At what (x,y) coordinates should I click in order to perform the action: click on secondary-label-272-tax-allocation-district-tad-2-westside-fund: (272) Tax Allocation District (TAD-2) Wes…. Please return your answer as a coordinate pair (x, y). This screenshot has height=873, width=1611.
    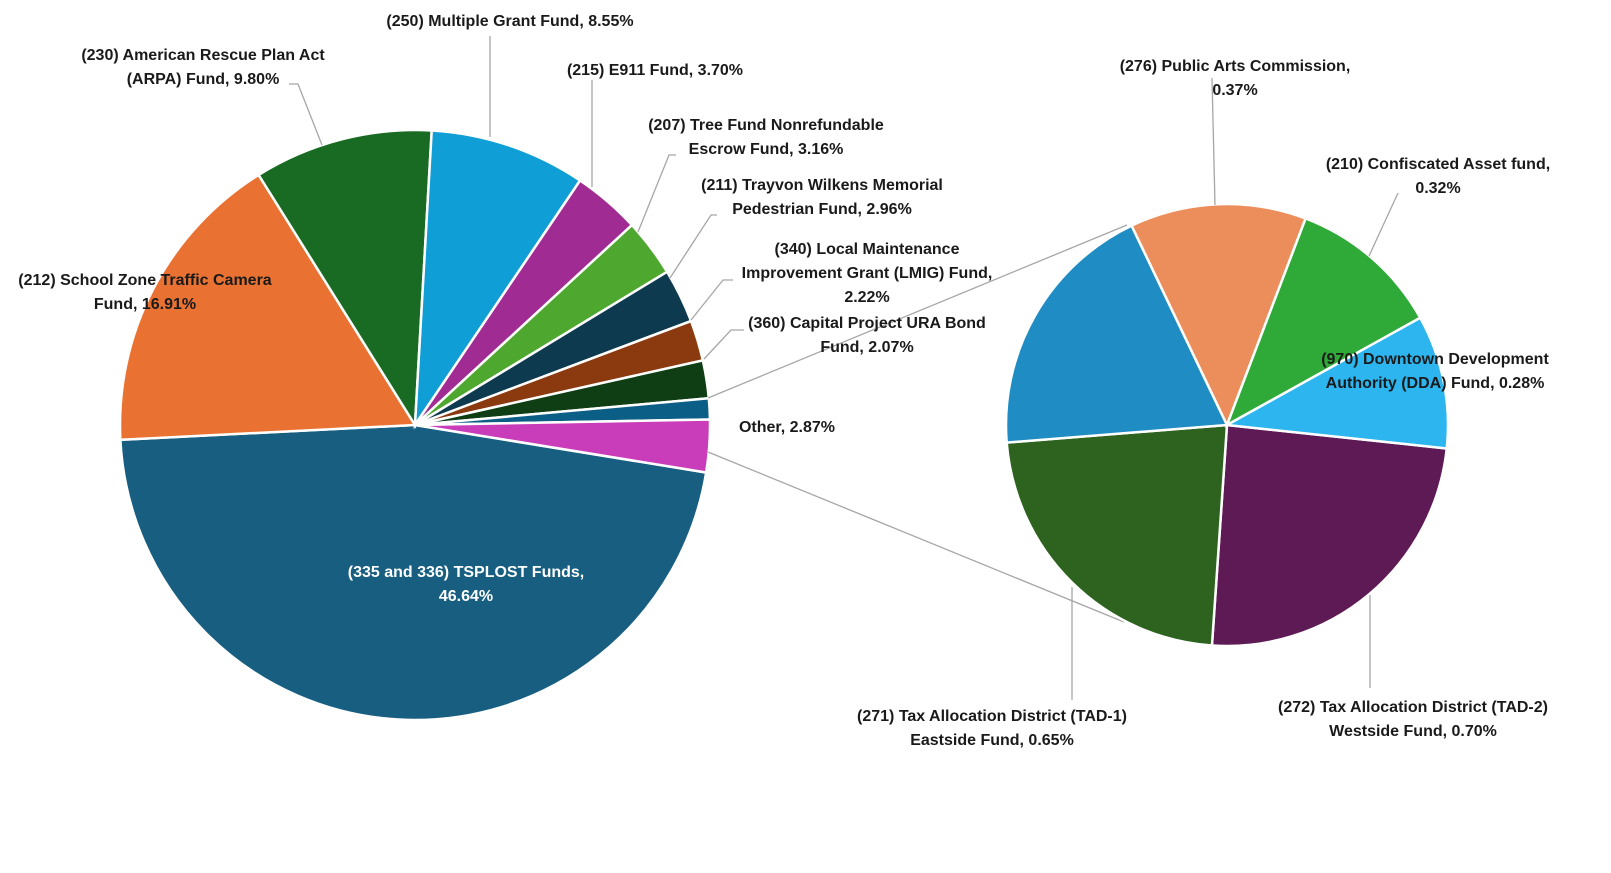
    Looking at the image, I should click on (1413, 719).